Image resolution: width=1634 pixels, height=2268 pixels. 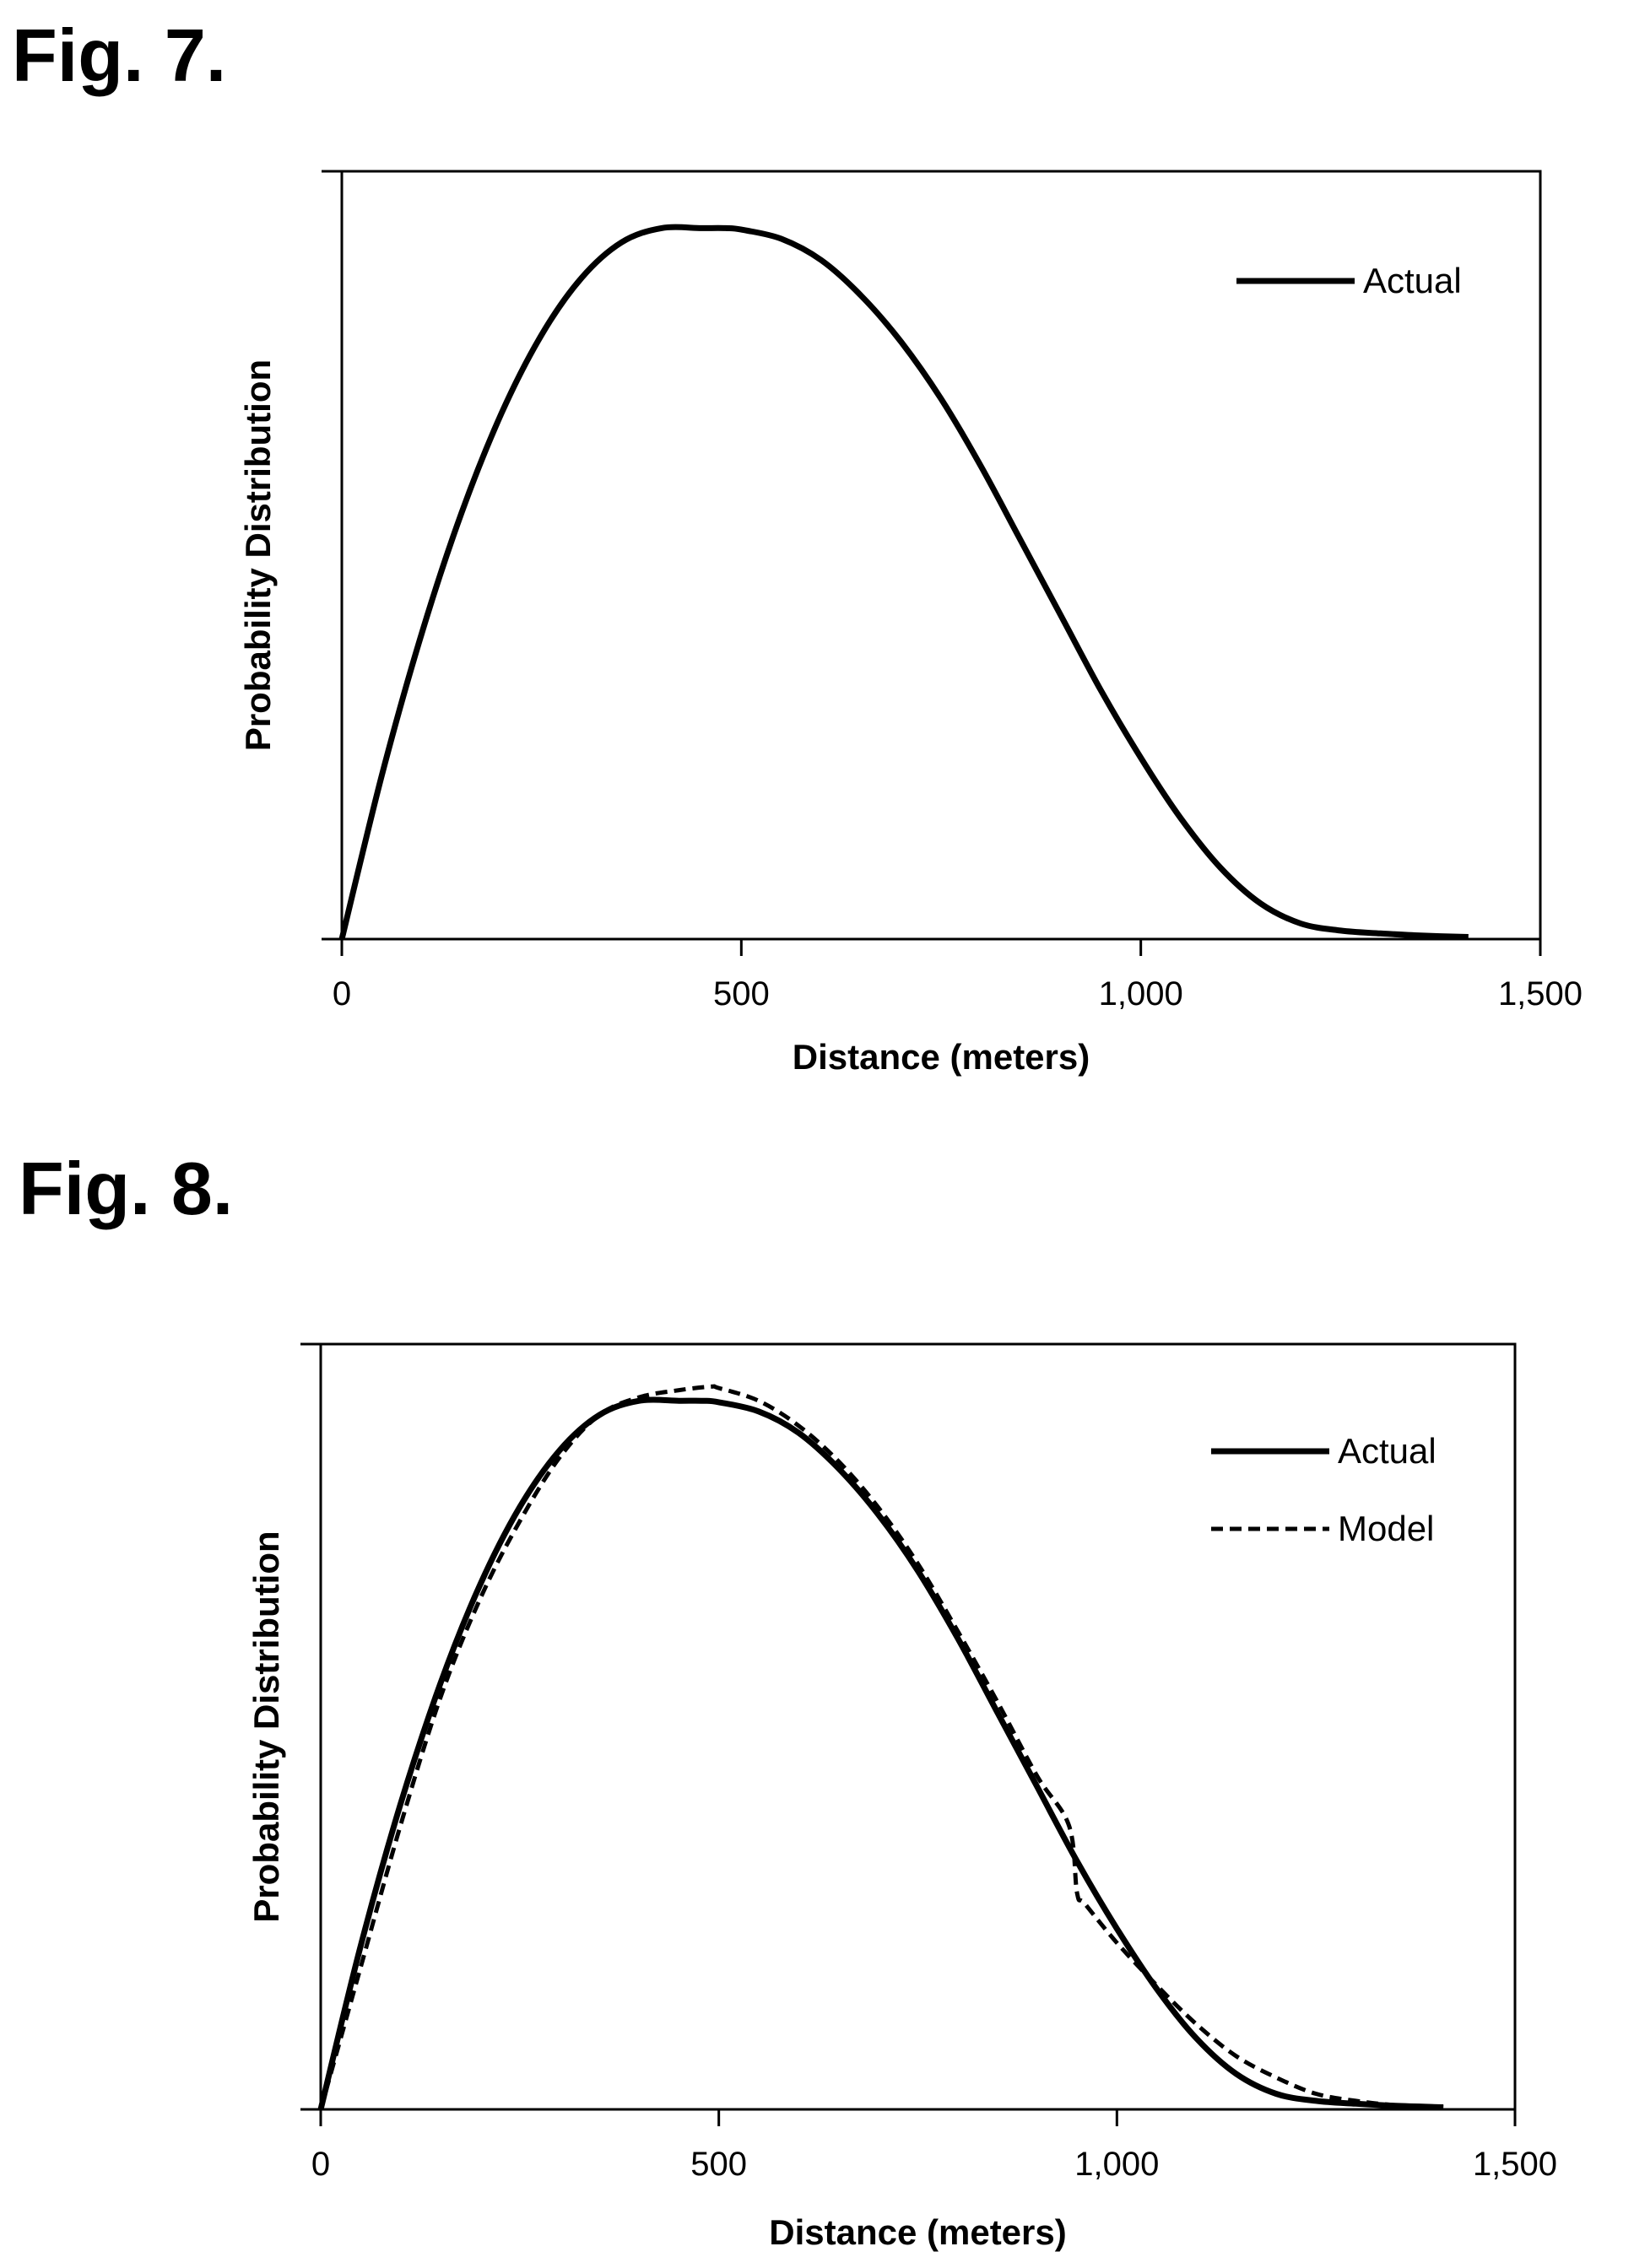 What do you see at coordinates (127, 1188) in the screenshot?
I see `figure-8-label: Fig. 8.` at bounding box center [127, 1188].